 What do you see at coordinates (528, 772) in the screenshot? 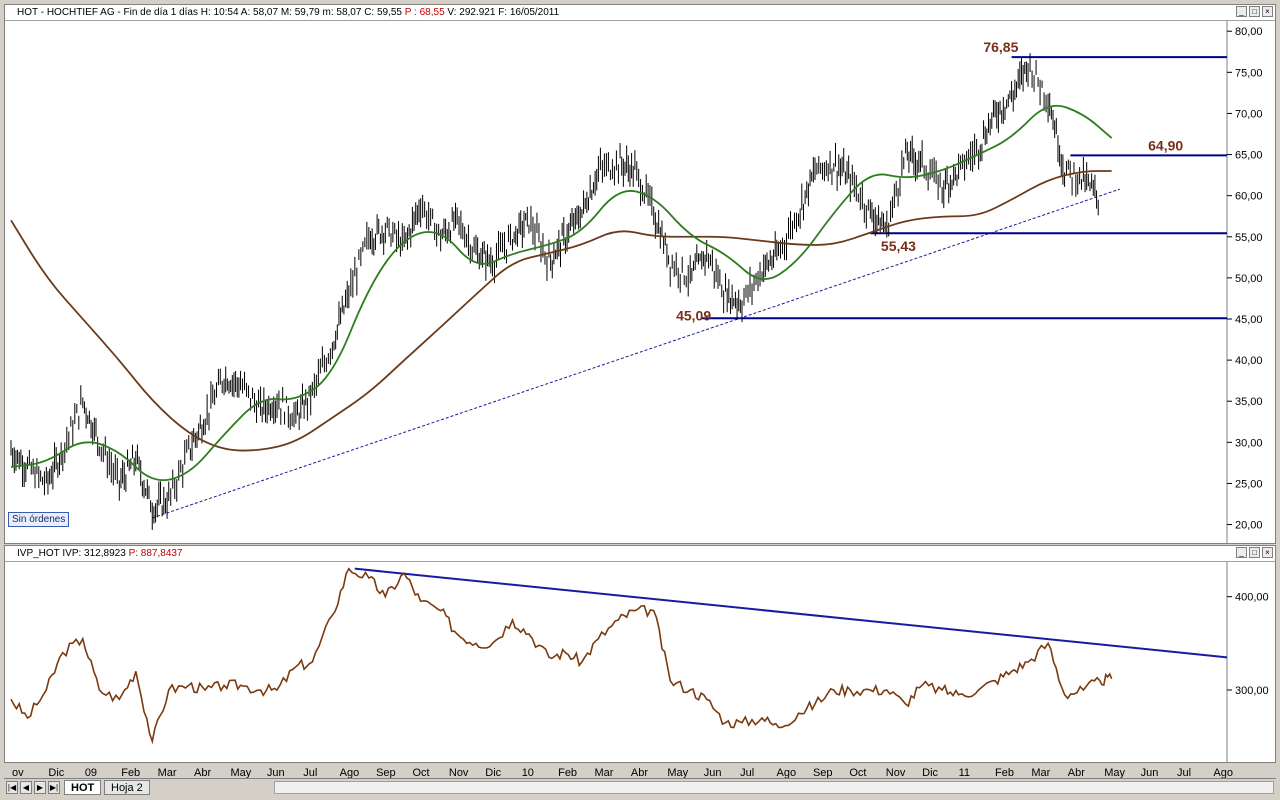
I see `date-tick-label: 10` at bounding box center [528, 772].